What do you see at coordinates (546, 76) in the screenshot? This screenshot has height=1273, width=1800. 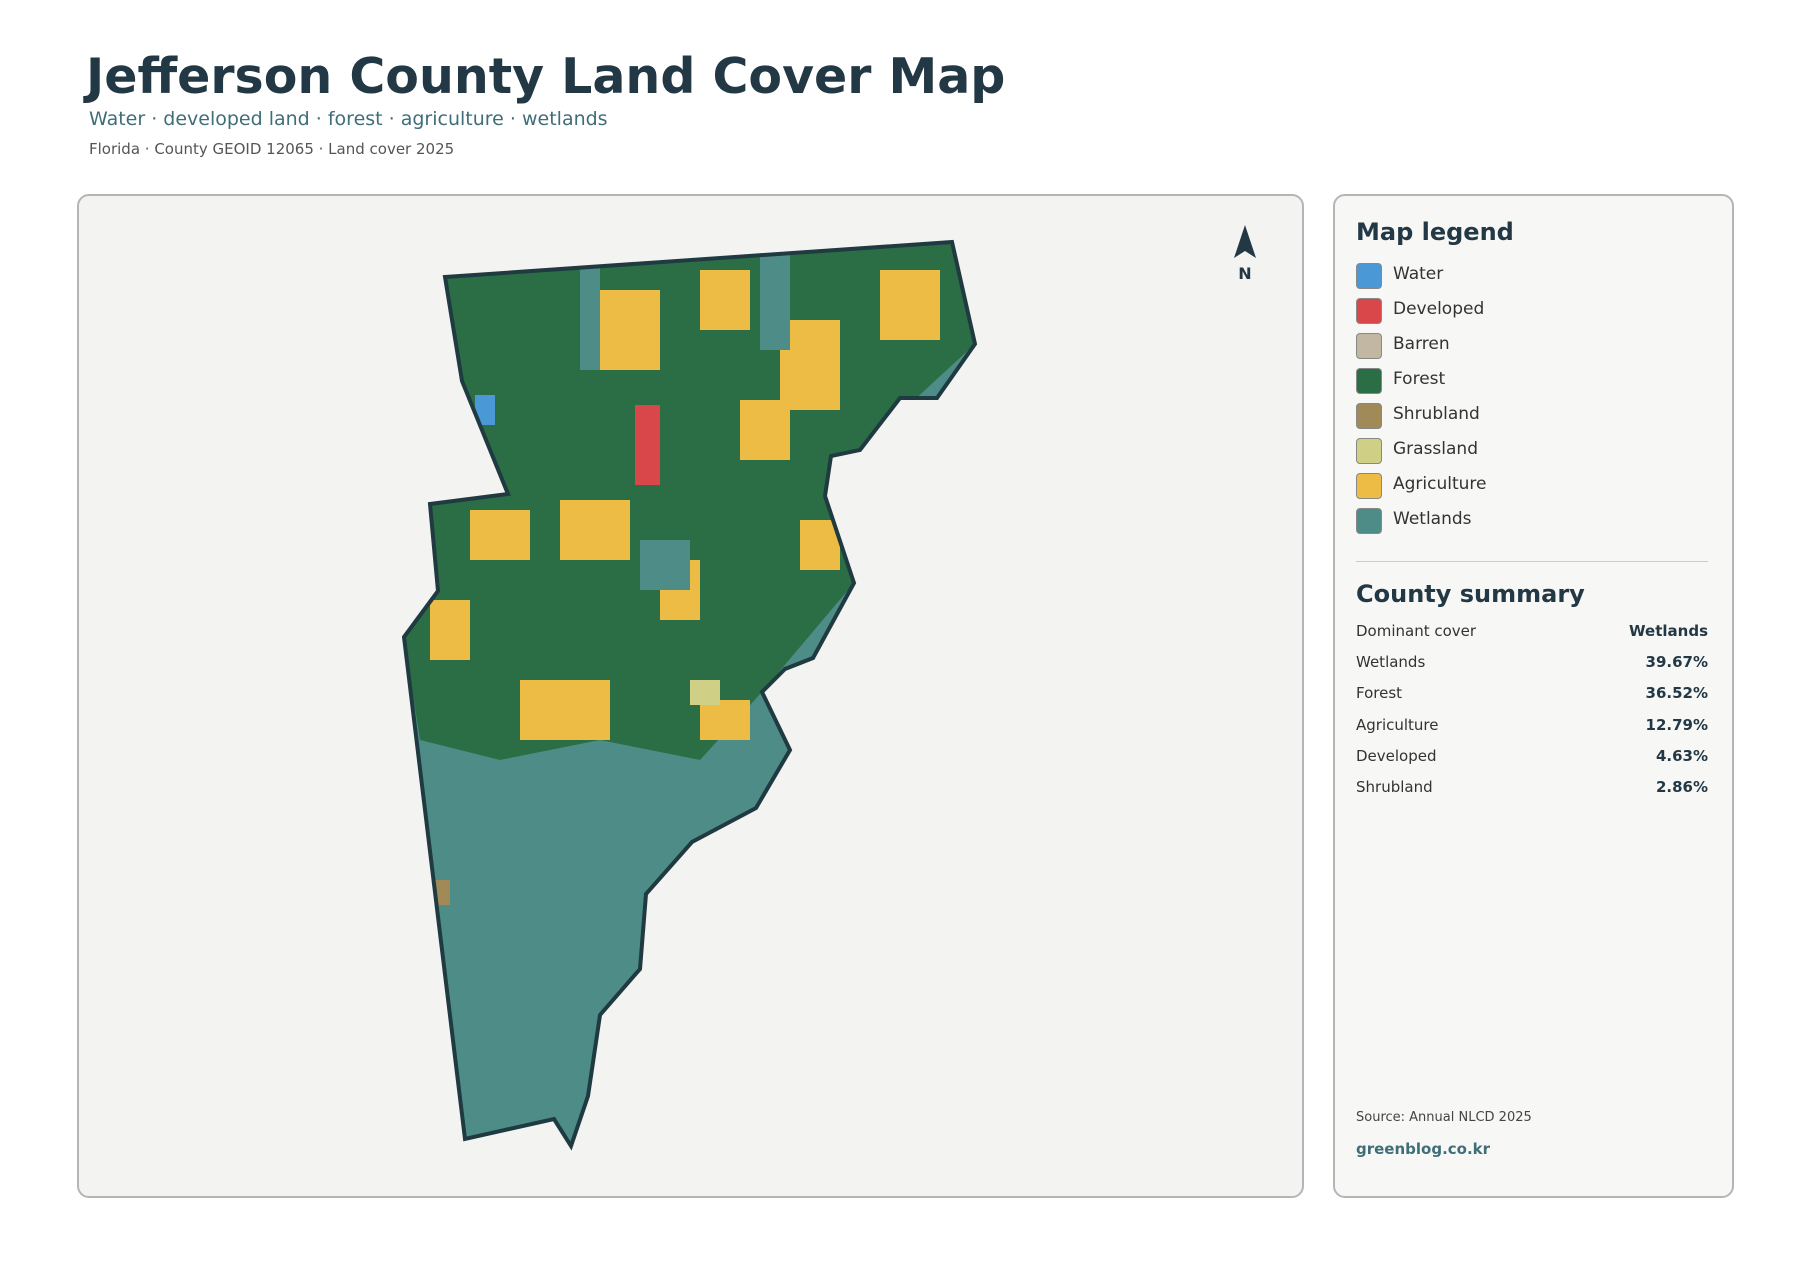 I see `title: Jefferson County Land Cover Map` at bounding box center [546, 76].